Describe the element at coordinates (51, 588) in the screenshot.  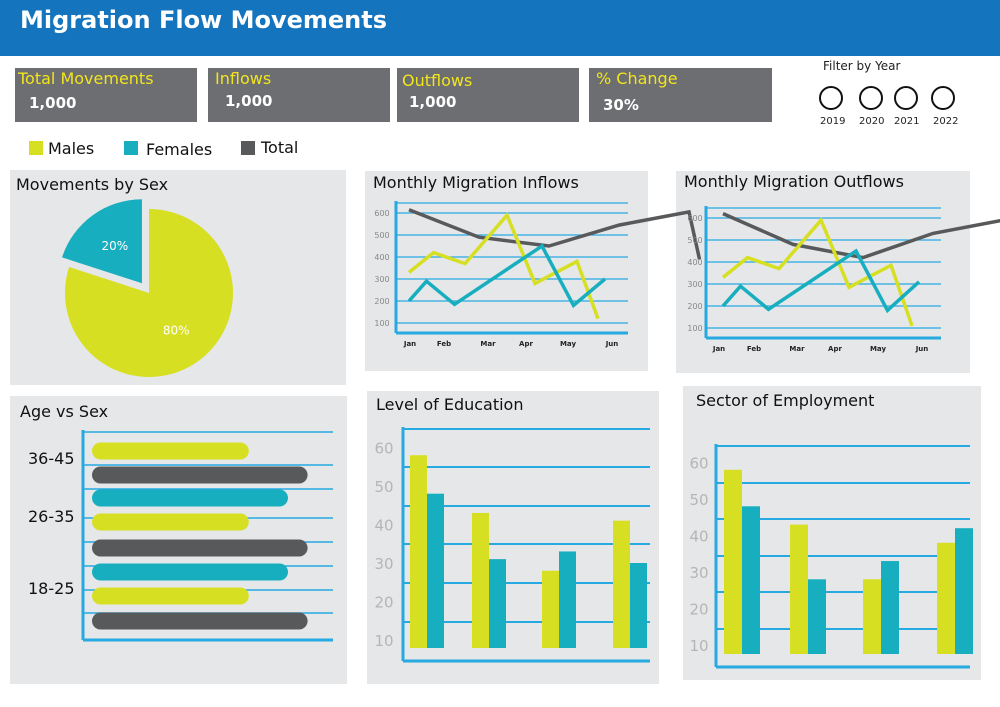
I see `category-label: 18-25` at that location.